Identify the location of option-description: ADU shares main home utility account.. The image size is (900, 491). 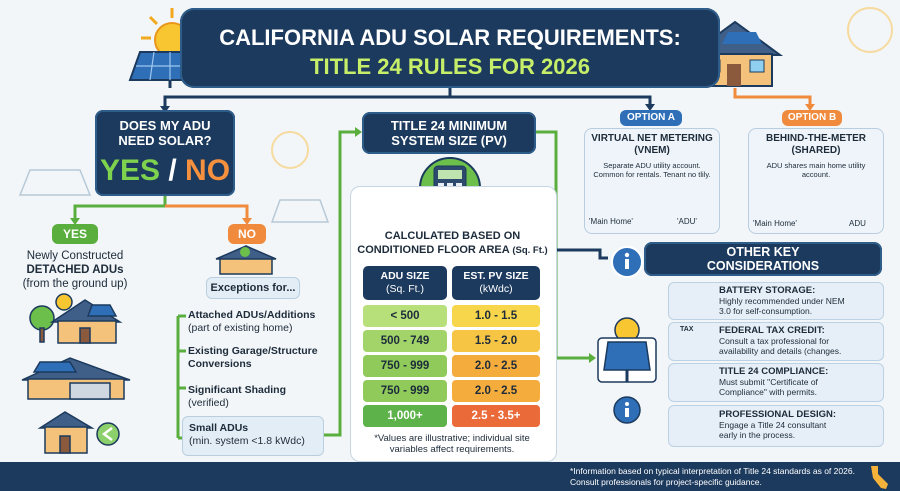
(816, 170).